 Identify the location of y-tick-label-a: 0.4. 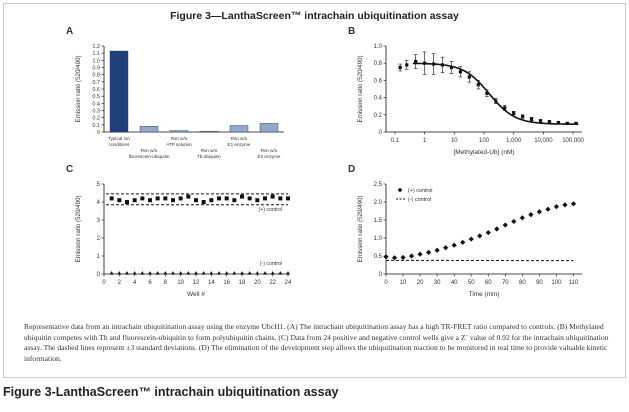
(96, 104).